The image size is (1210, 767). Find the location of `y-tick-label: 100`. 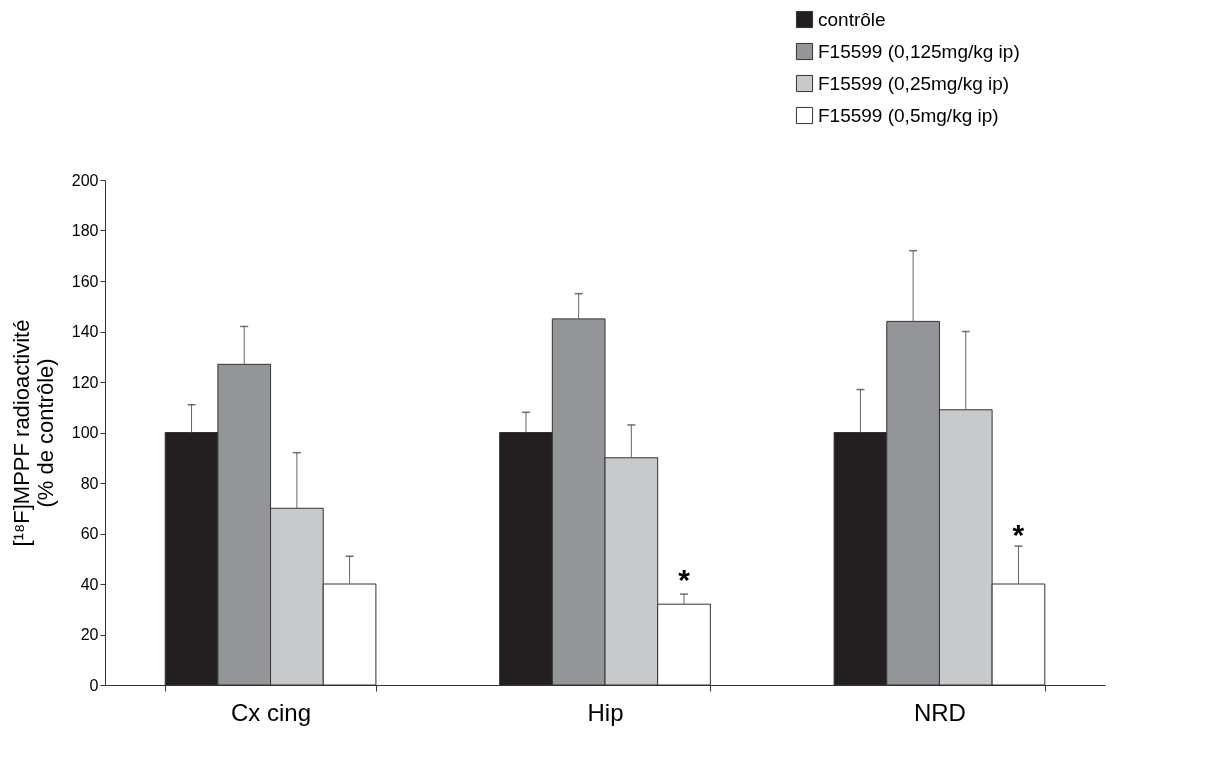

y-tick-label: 100 is located at coordinates (85, 432).